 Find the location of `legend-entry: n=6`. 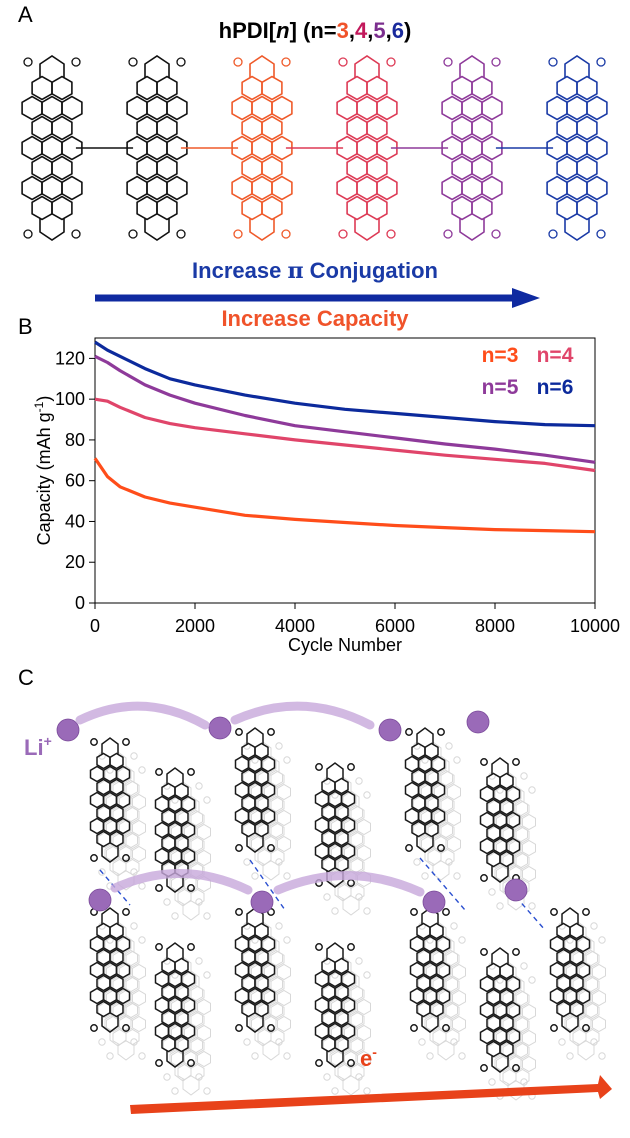

legend-entry: n=6 is located at coordinates (555, 387).